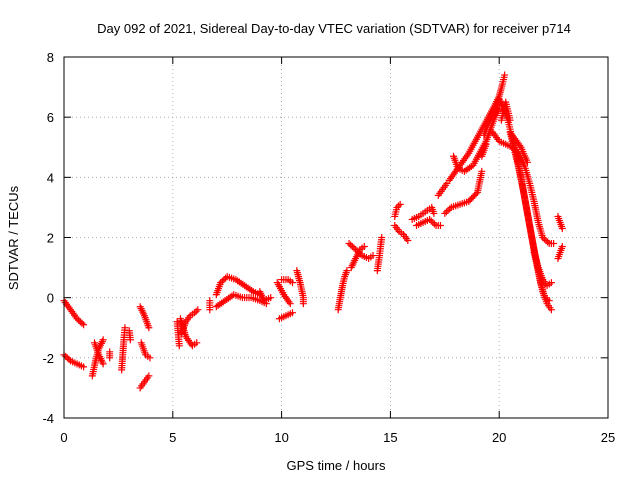 This screenshot has width=640, height=480. I want to click on x-tick-label: 25, so click(608, 437).